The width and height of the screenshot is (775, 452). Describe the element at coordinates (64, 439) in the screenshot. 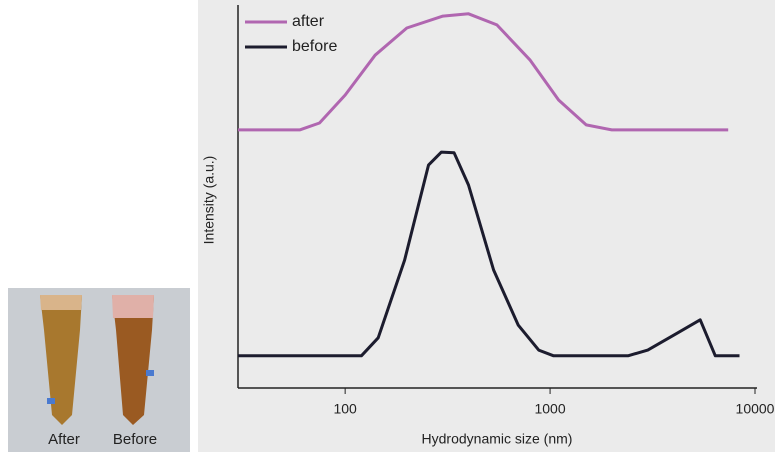

I see `photo-label: After` at that location.